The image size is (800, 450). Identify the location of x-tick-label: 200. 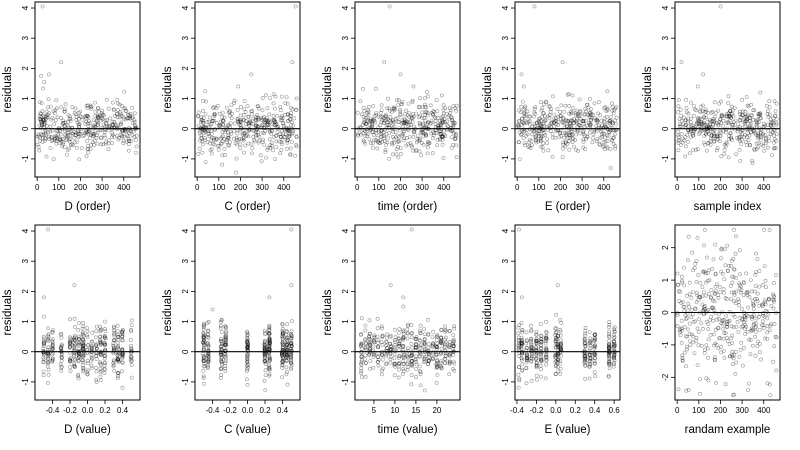
(81, 187).